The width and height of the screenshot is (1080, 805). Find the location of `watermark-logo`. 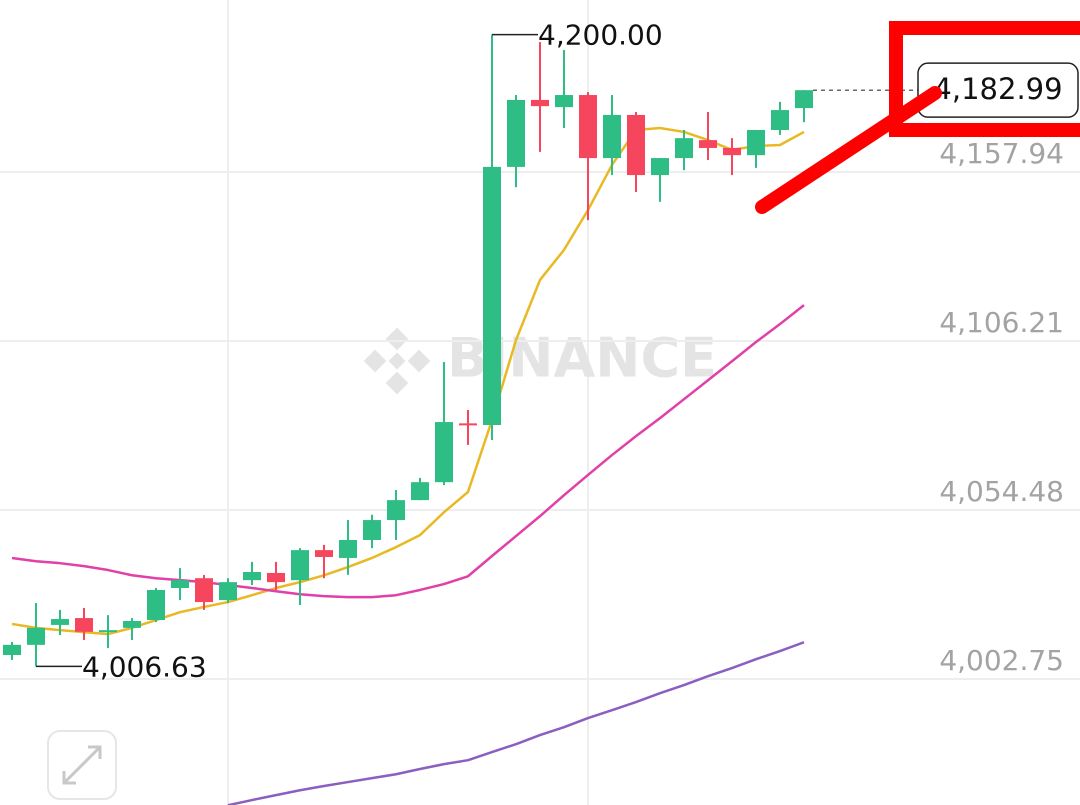

watermark-logo is located at coordinates (397, 361).